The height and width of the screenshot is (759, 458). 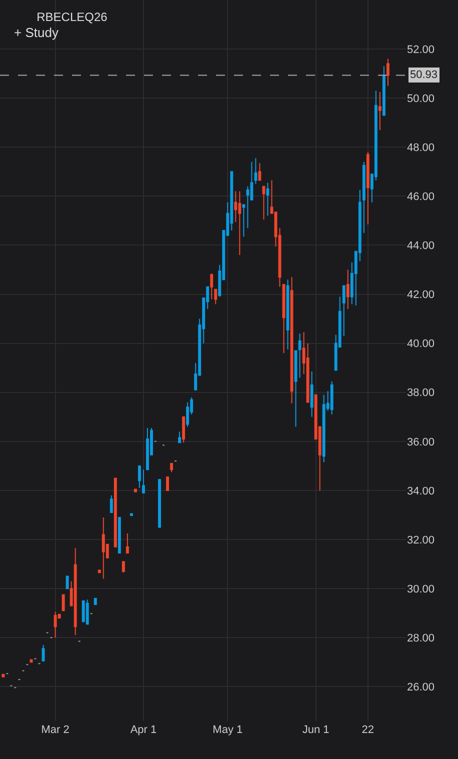 What do you see at coordinates (421, 50) in the screenshot?
I see `y-tick-label: 52.00` at bounding box center [421, 50].